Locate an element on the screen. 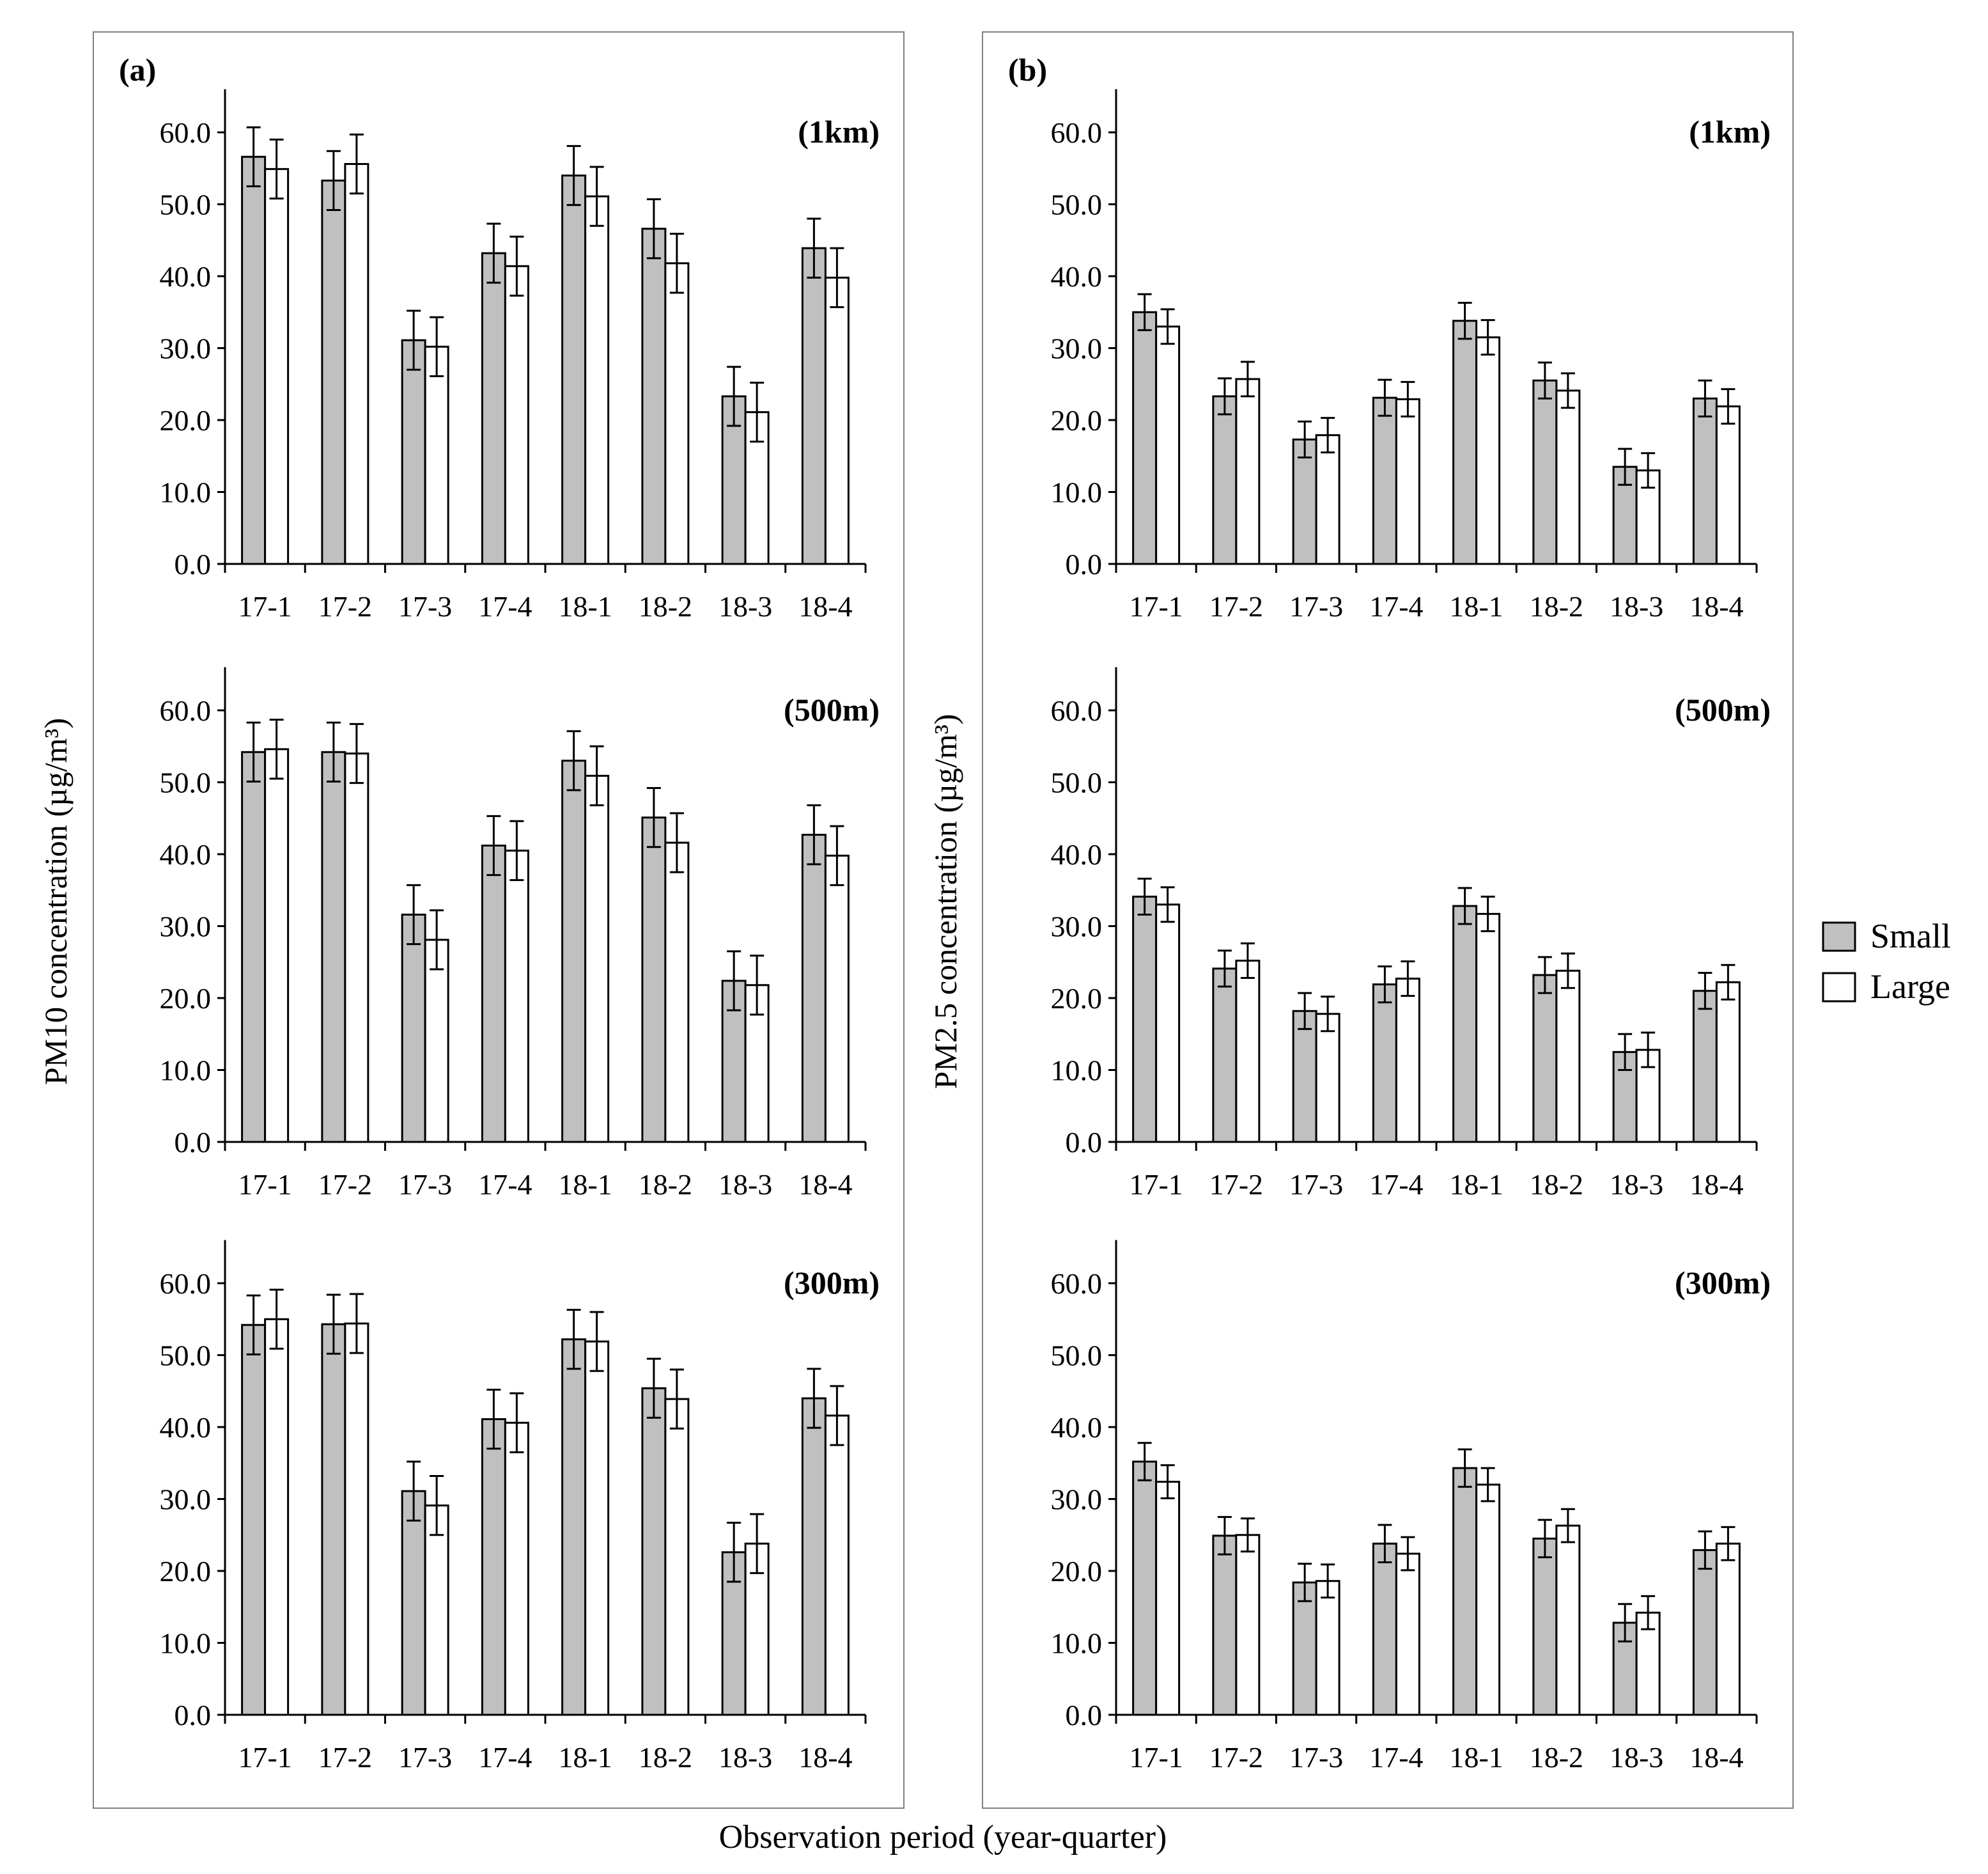 This screenshot has height=1874, width=1988. chart-title: (500m) is located at coordinates (1723, 710).